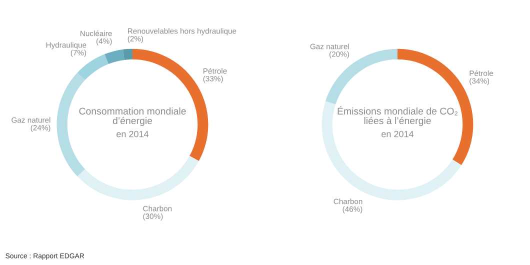 This screenshot has height=265, width=530. I want to click on text: Émissions mondiale de CO₂ liées à l’énergie, so click(398, 116).